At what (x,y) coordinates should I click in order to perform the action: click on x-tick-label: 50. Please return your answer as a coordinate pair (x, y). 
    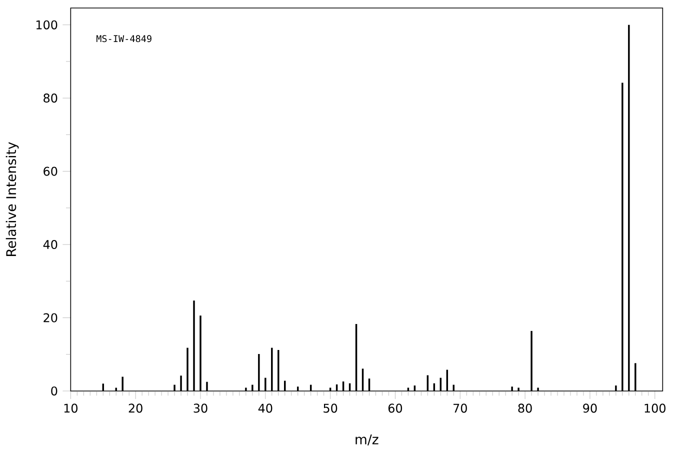
    Looking at the image, I should click on (331, 408).